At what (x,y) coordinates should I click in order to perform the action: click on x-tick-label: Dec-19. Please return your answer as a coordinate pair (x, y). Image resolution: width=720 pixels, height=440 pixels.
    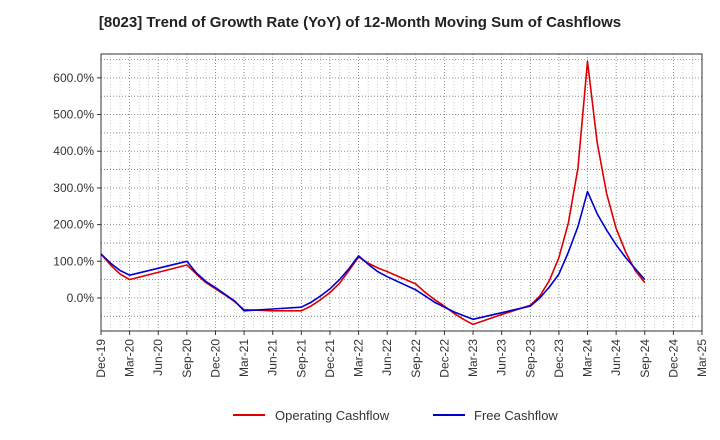
    Looking at the image, I should click on (101, 358).